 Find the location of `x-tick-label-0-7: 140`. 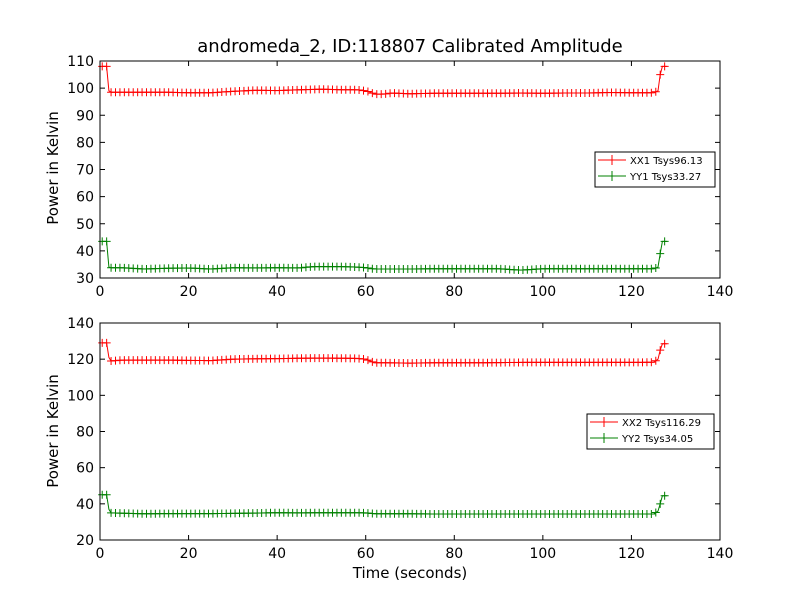

x-tick-label-0-7: 140 is located at coordinates (720, 292).